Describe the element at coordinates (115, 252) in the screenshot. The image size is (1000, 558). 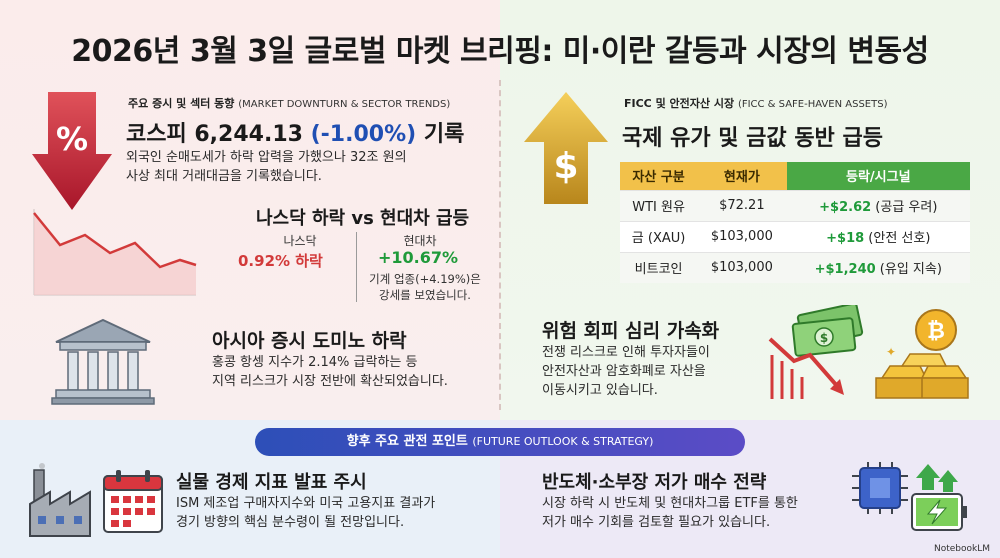
I see `decline-line-graphic` at that location.